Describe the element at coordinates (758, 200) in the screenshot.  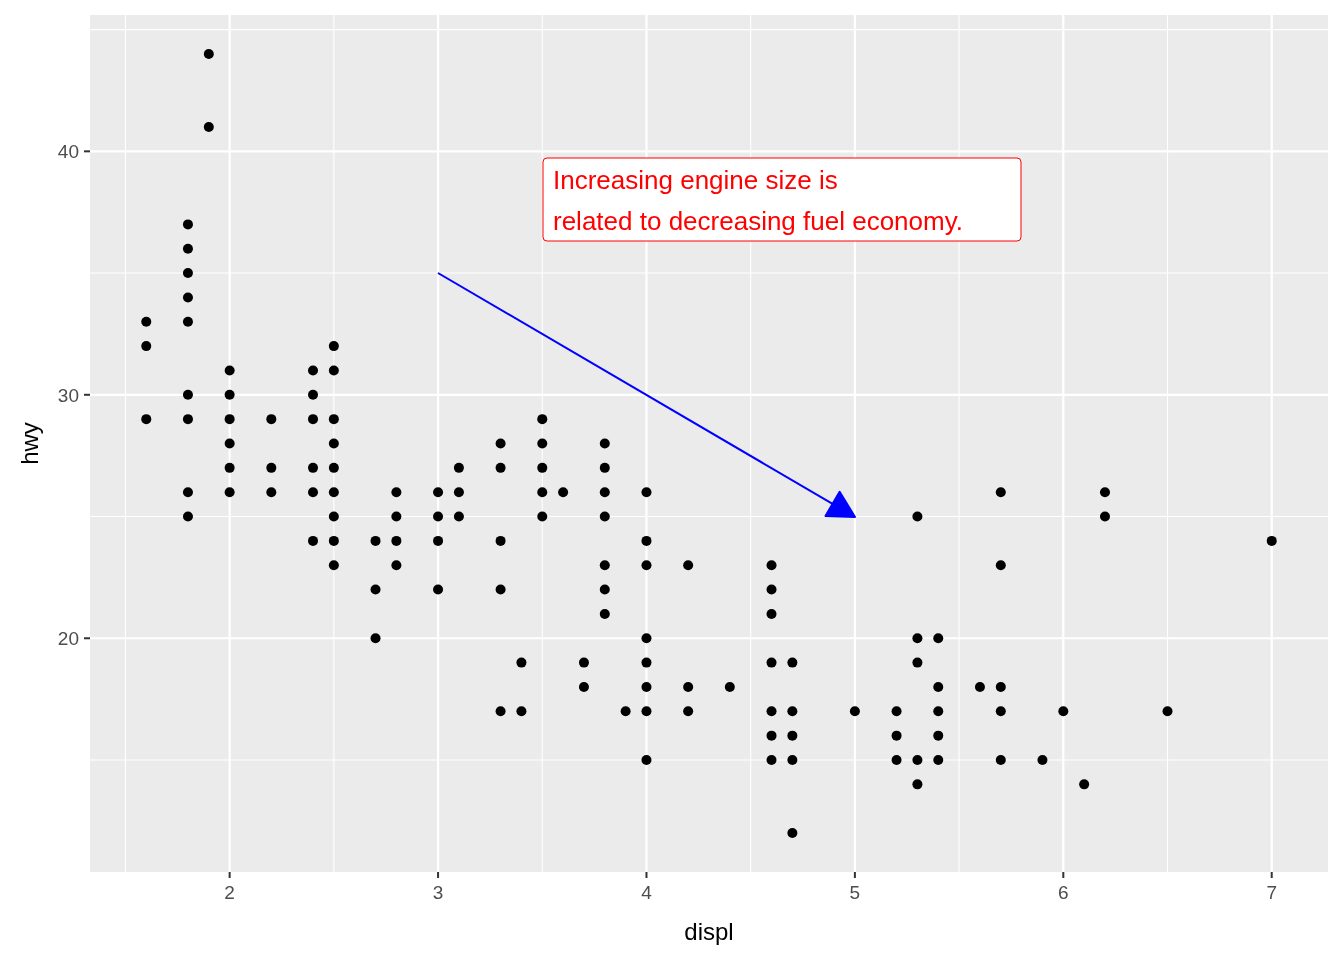
I see `annotation: Increasing engine size is related to decreasing fuel economy.` at that location.